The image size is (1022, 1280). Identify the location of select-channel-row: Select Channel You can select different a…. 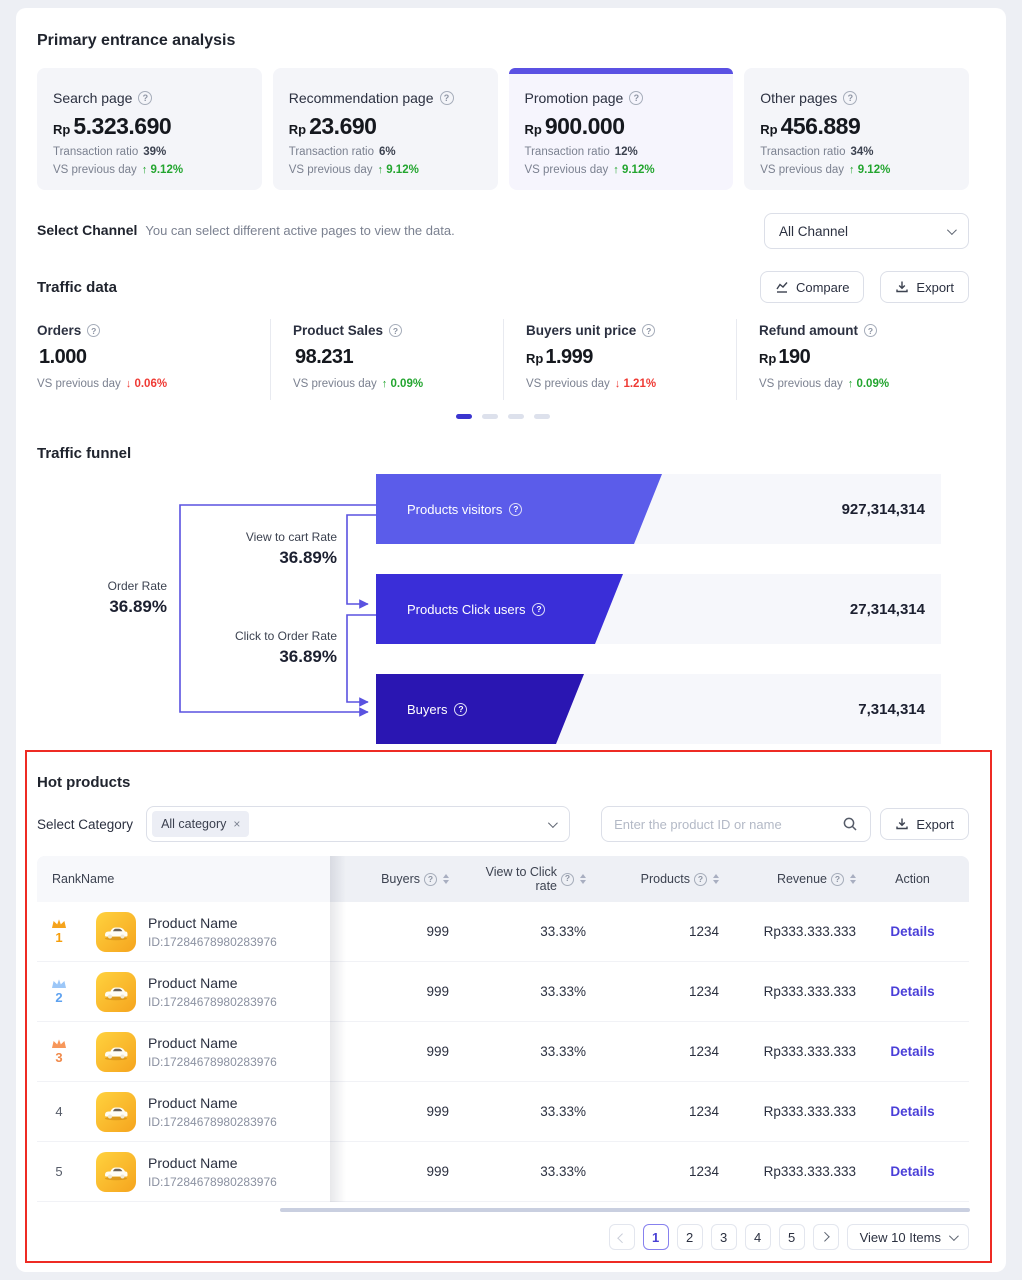
(503, 231).